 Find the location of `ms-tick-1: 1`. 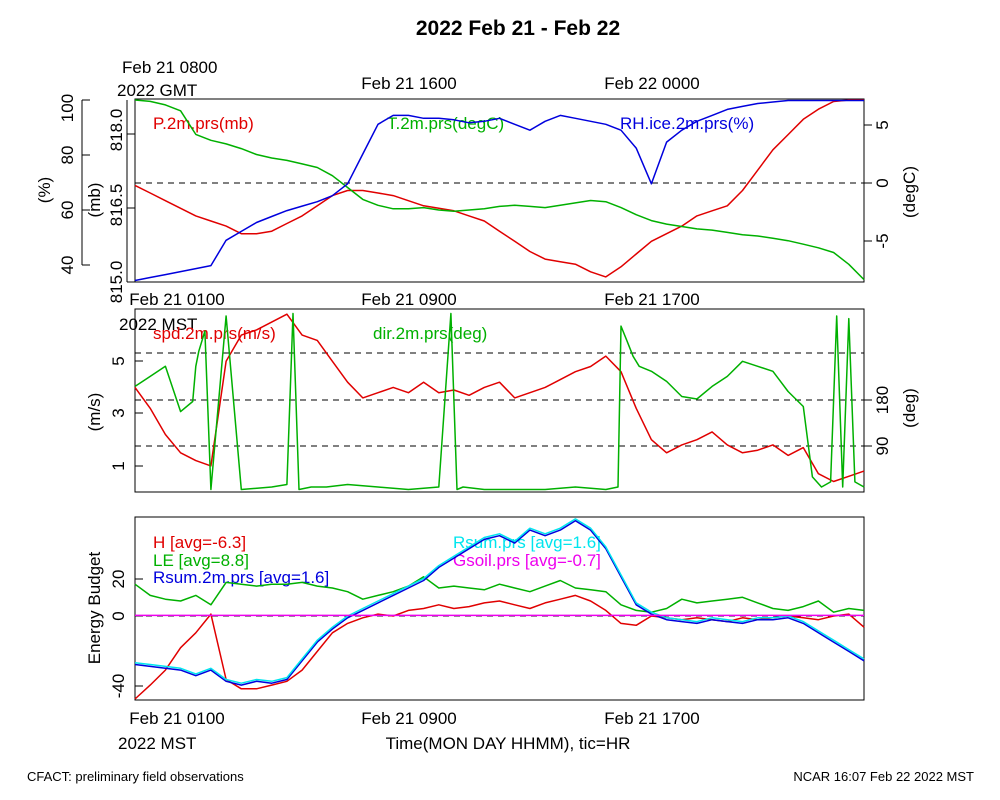

ms-tick-1: 1 is located at coordinates (118, 465).